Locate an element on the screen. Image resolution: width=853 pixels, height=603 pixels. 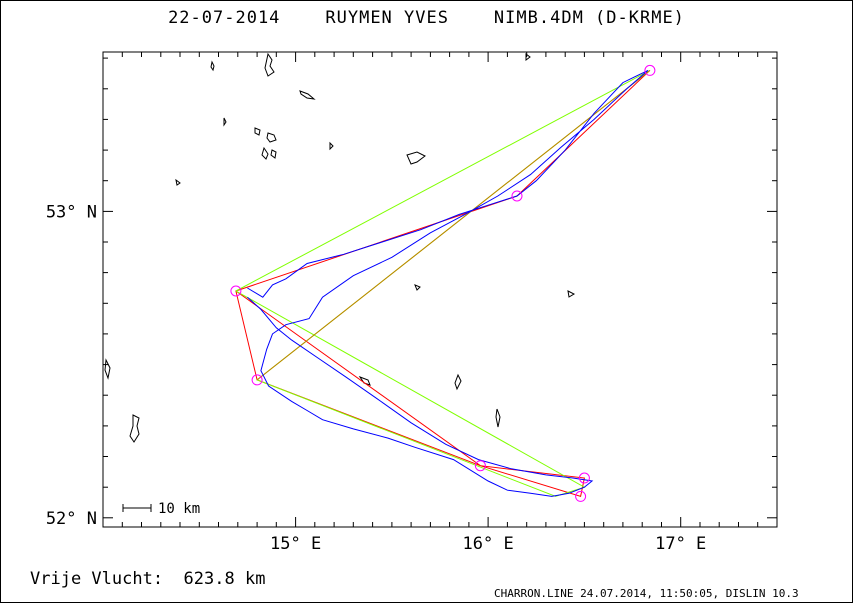
y-tick-label: 53° N is located at coordinates (71, 212).